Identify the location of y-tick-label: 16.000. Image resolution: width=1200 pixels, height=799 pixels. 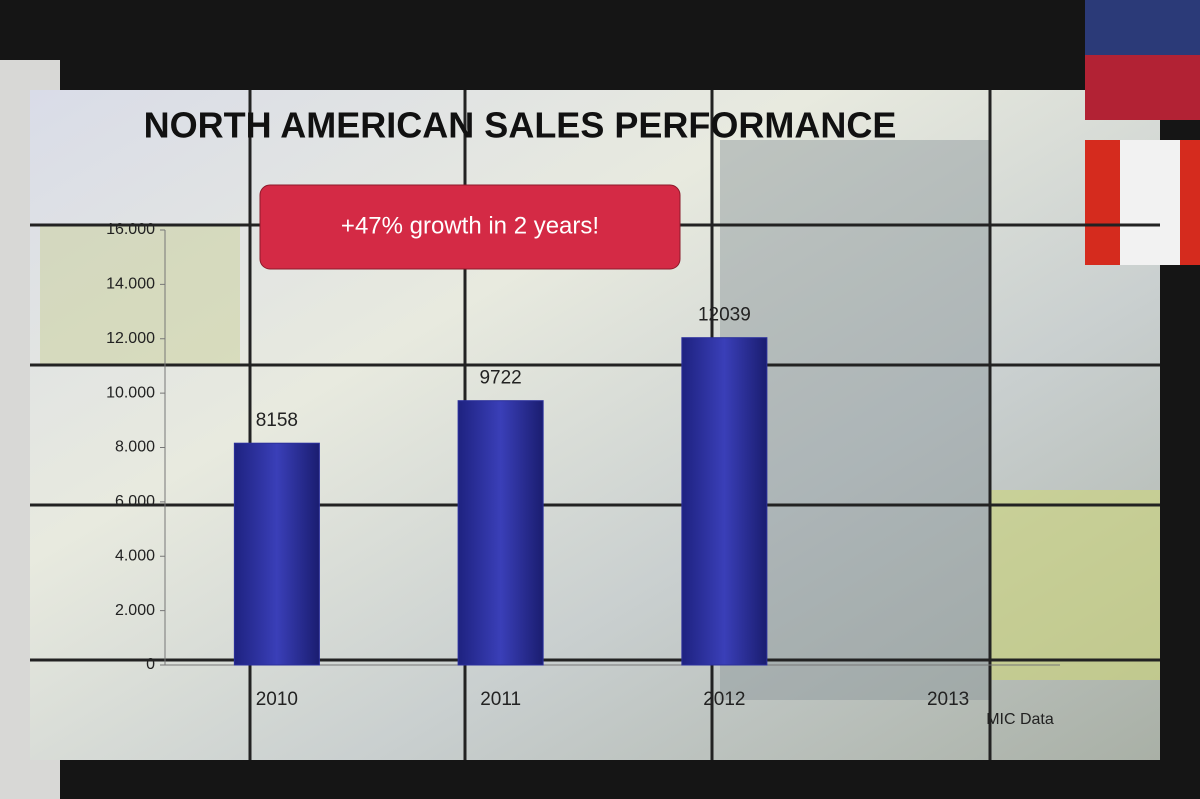
(130, 229).